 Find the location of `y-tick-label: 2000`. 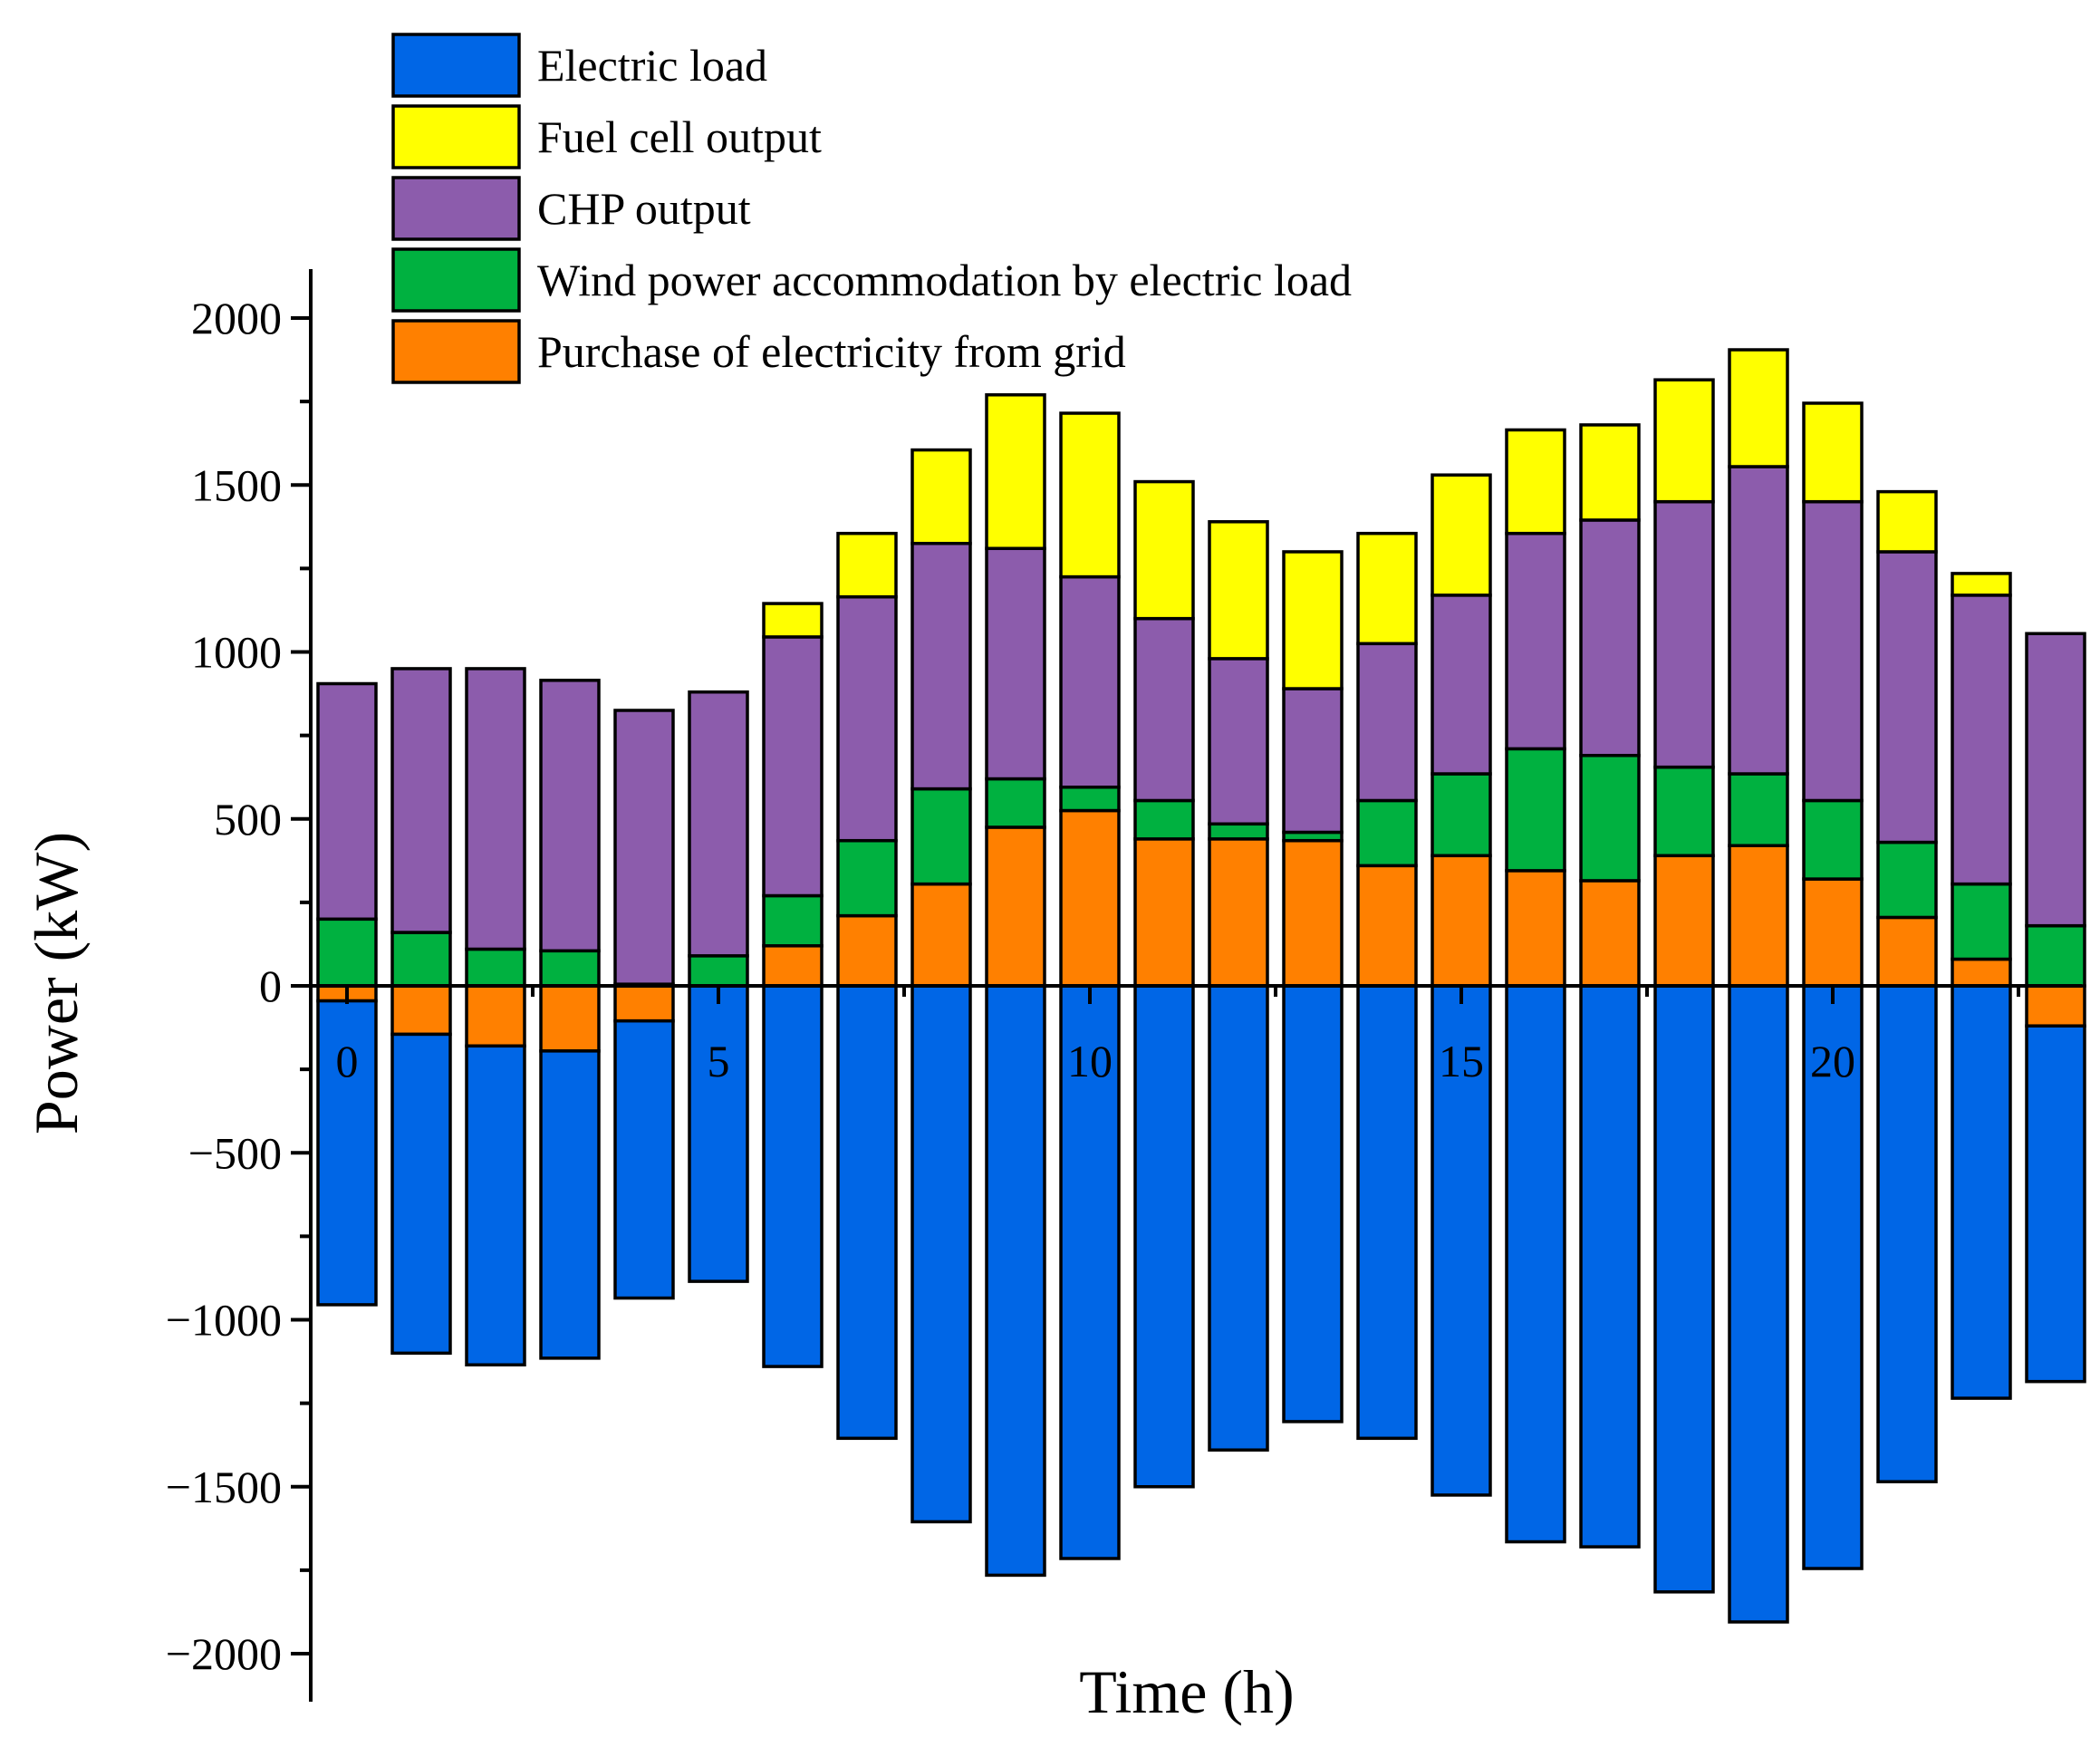

y-tick-label: 2000 is located at coordinates (236, 318).